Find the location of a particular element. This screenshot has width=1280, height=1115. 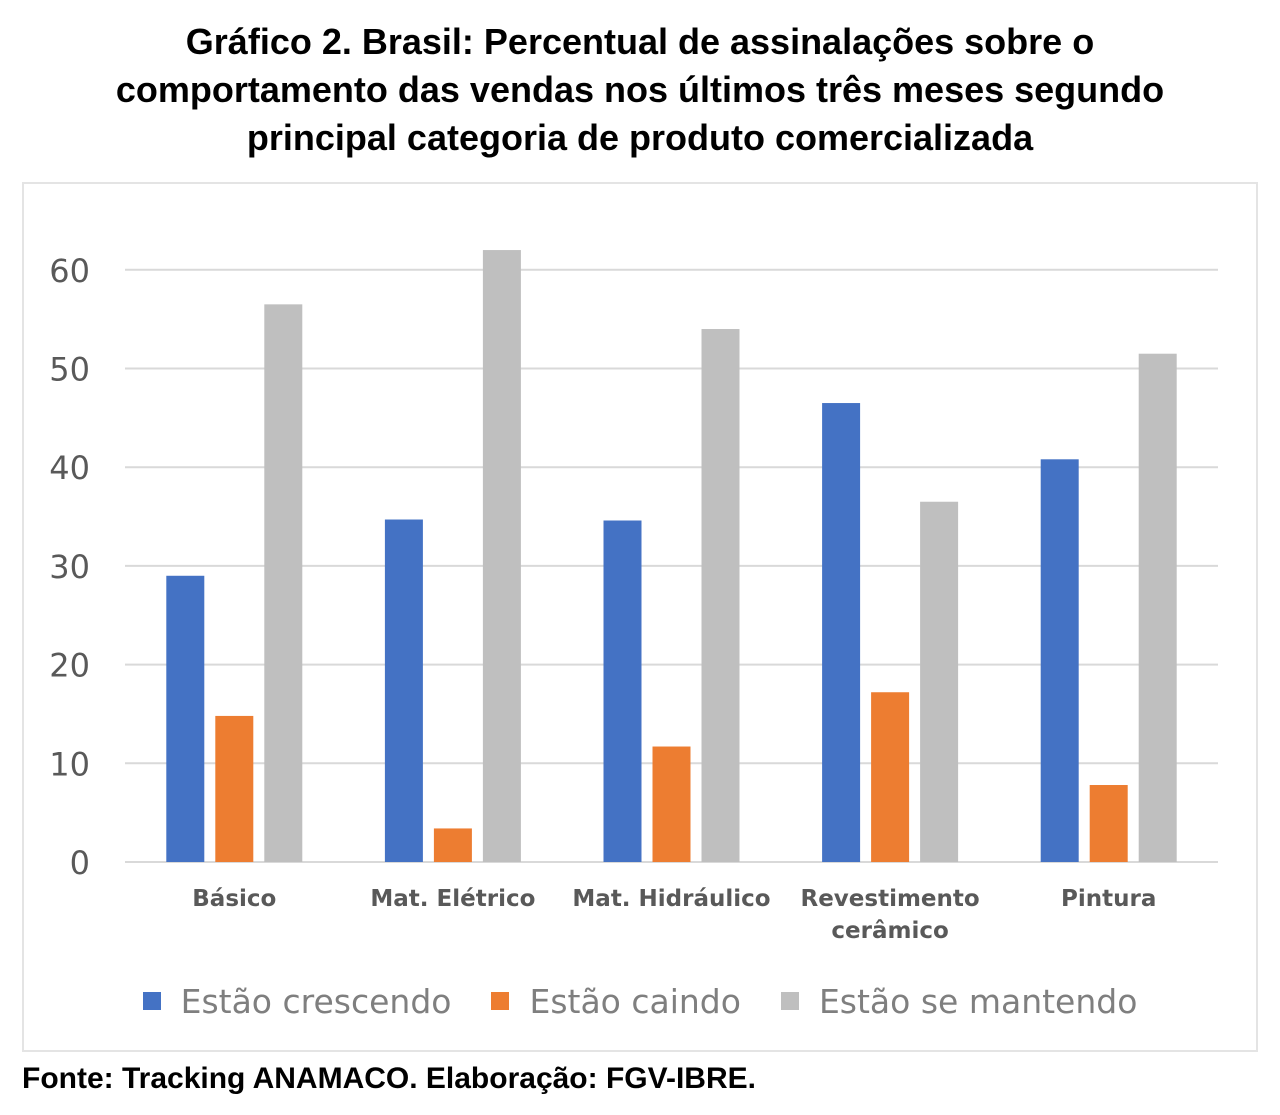

legend-label: Estão crescendo is located at coordinates (316, 1001).